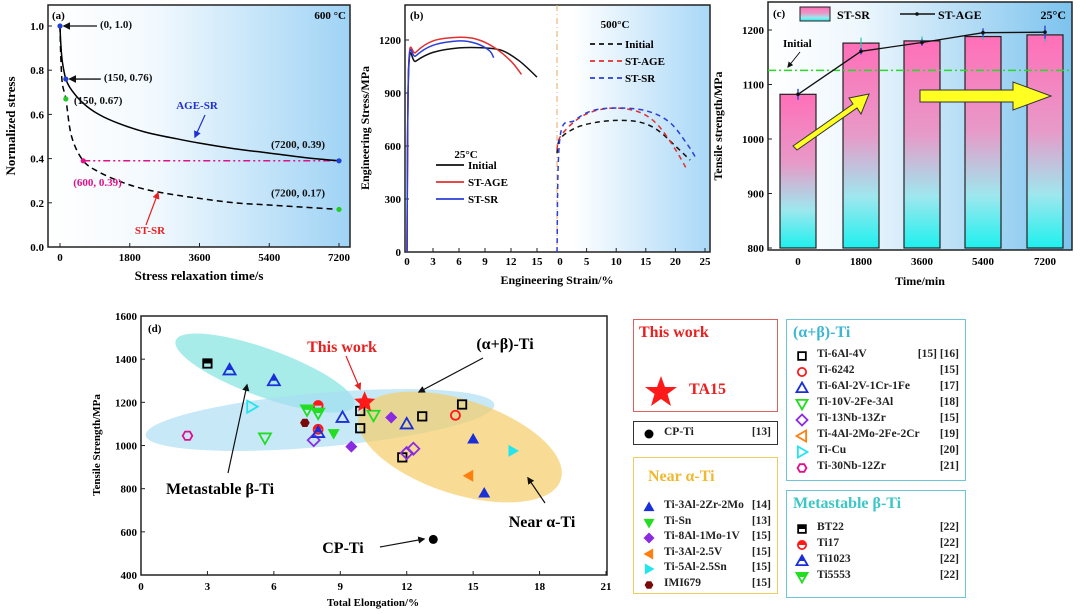  What do you see at coordinates (922, 262) in the screenshot?
I see `x-tick-label: 3600` at bounding box center [922, 262].